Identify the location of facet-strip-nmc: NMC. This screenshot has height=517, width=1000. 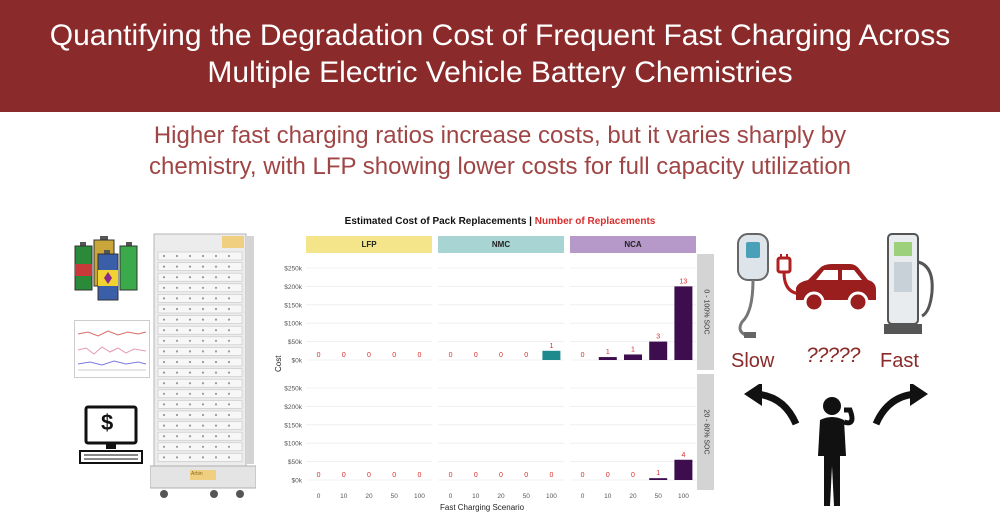
(501, 244).